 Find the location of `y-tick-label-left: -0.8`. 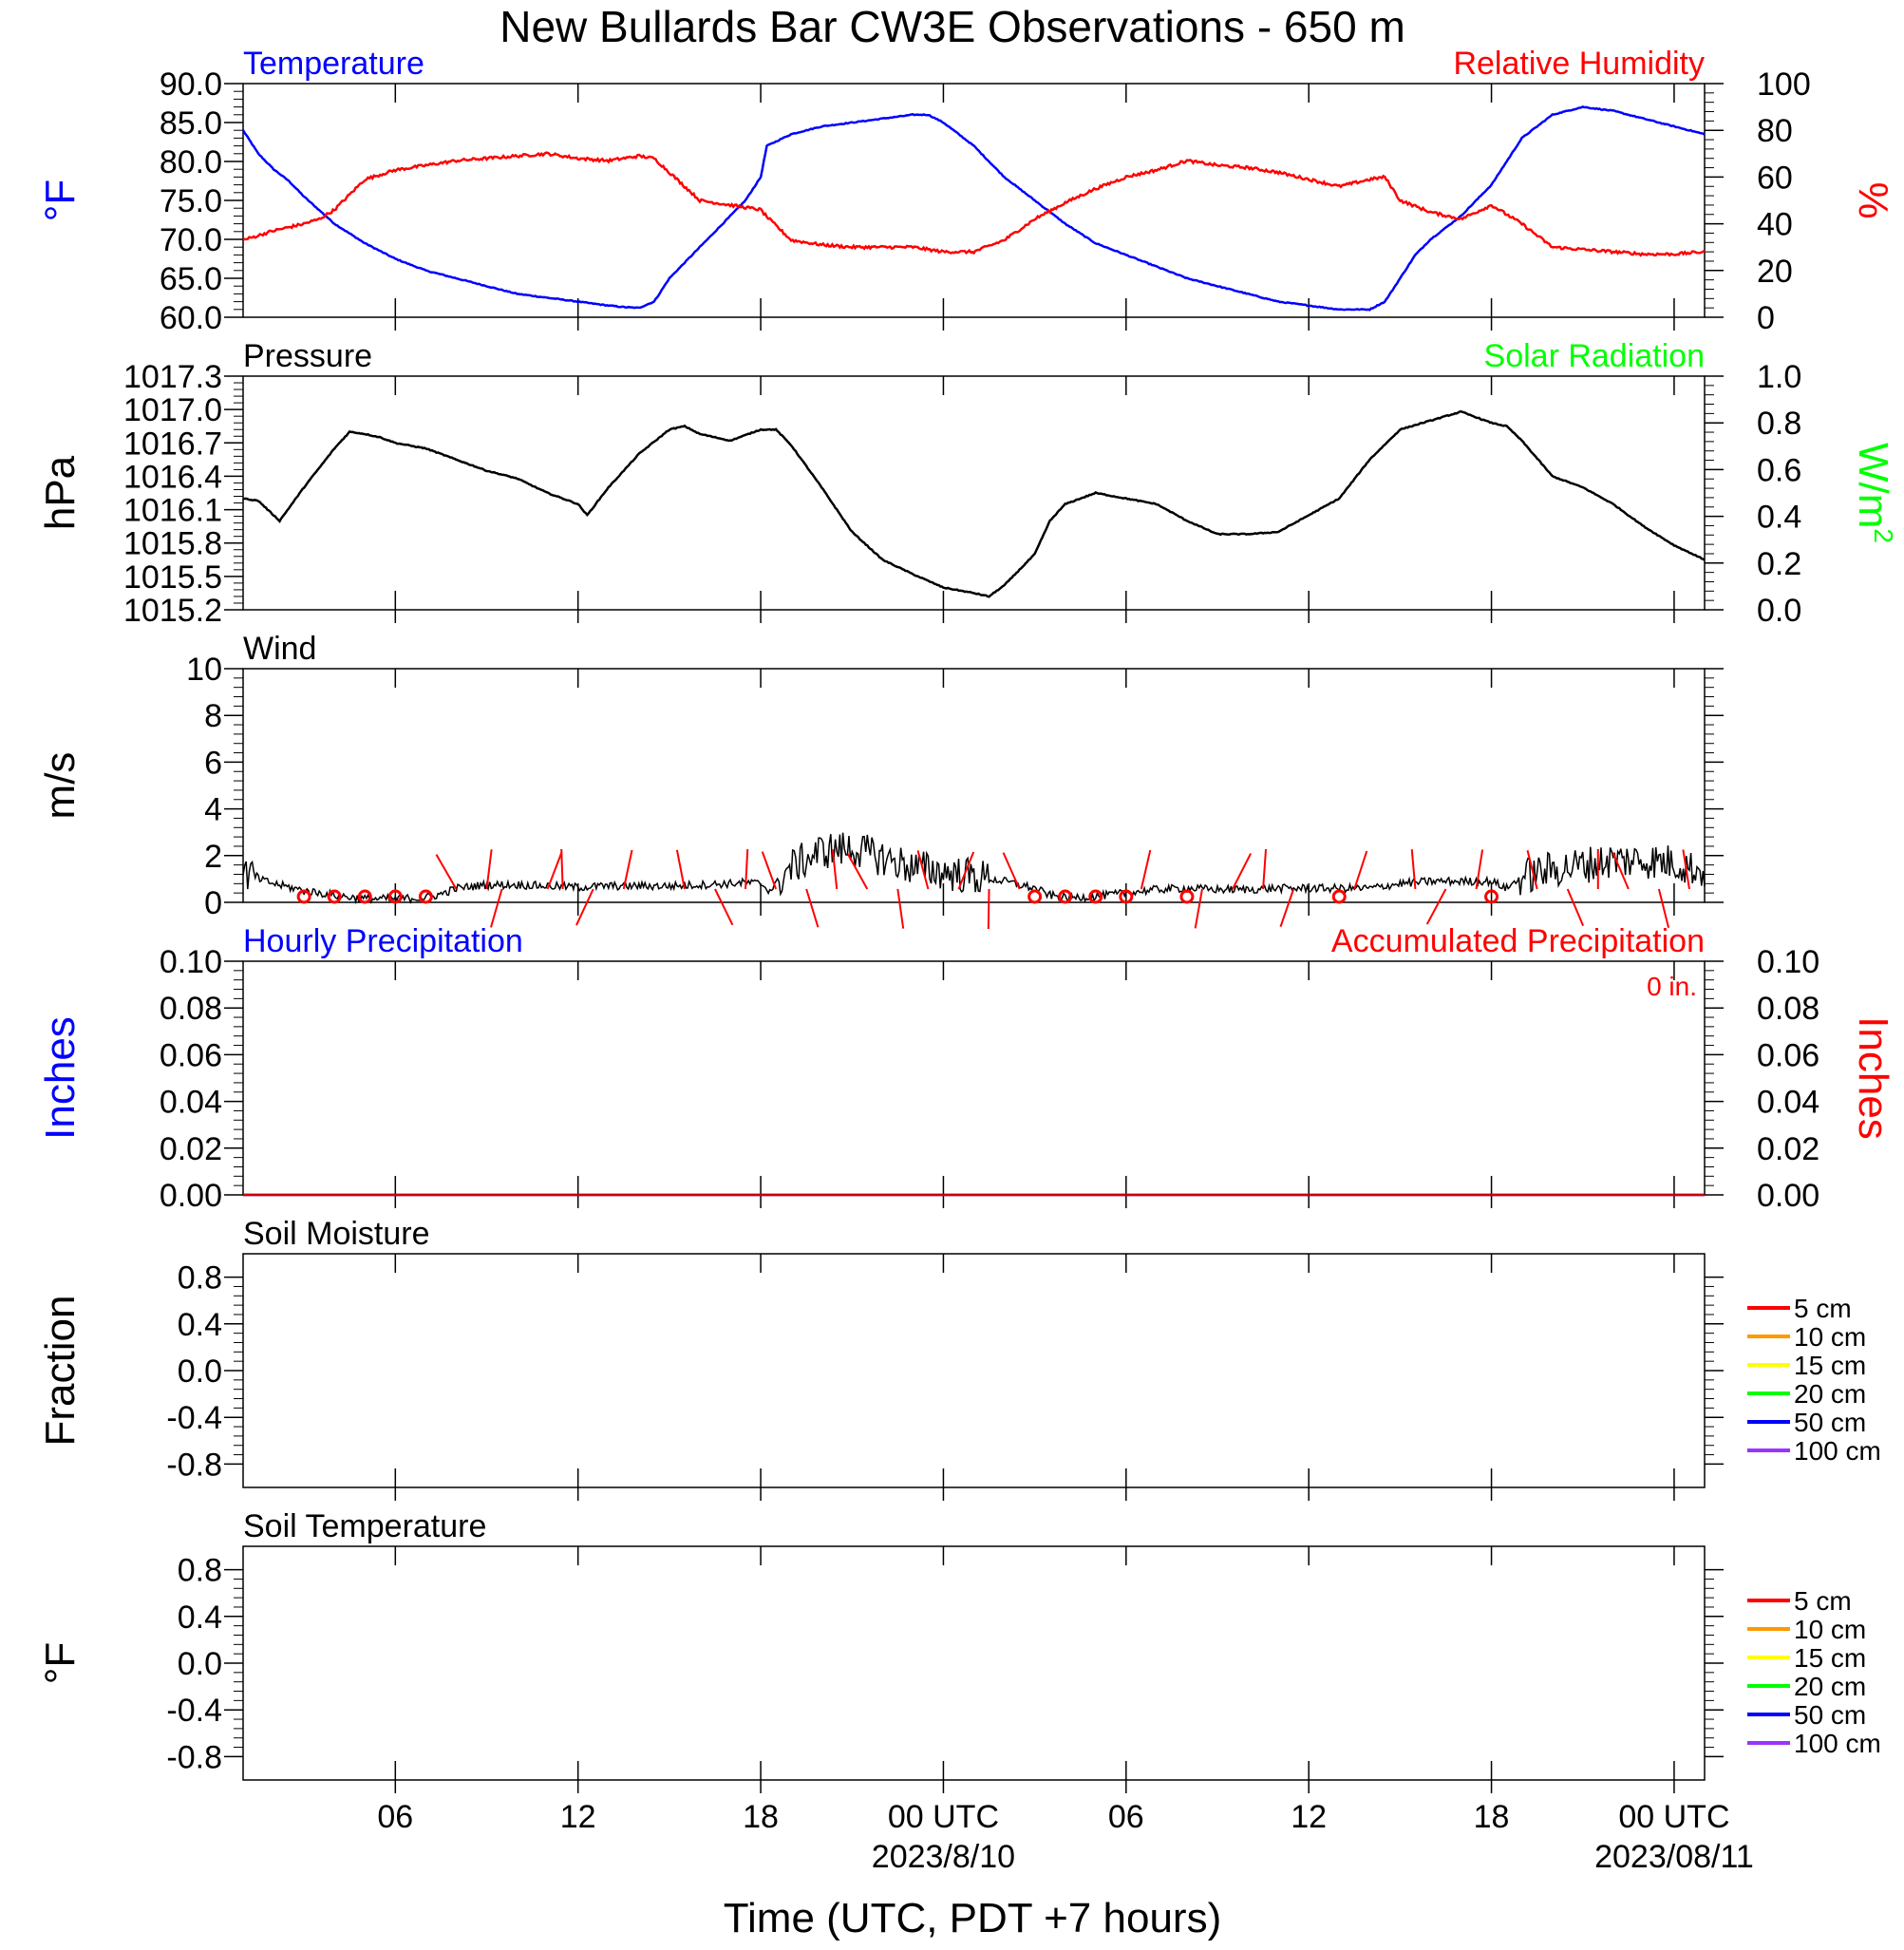

y-tick-label-left: -0.8 is located at coordinates (194, 1757).